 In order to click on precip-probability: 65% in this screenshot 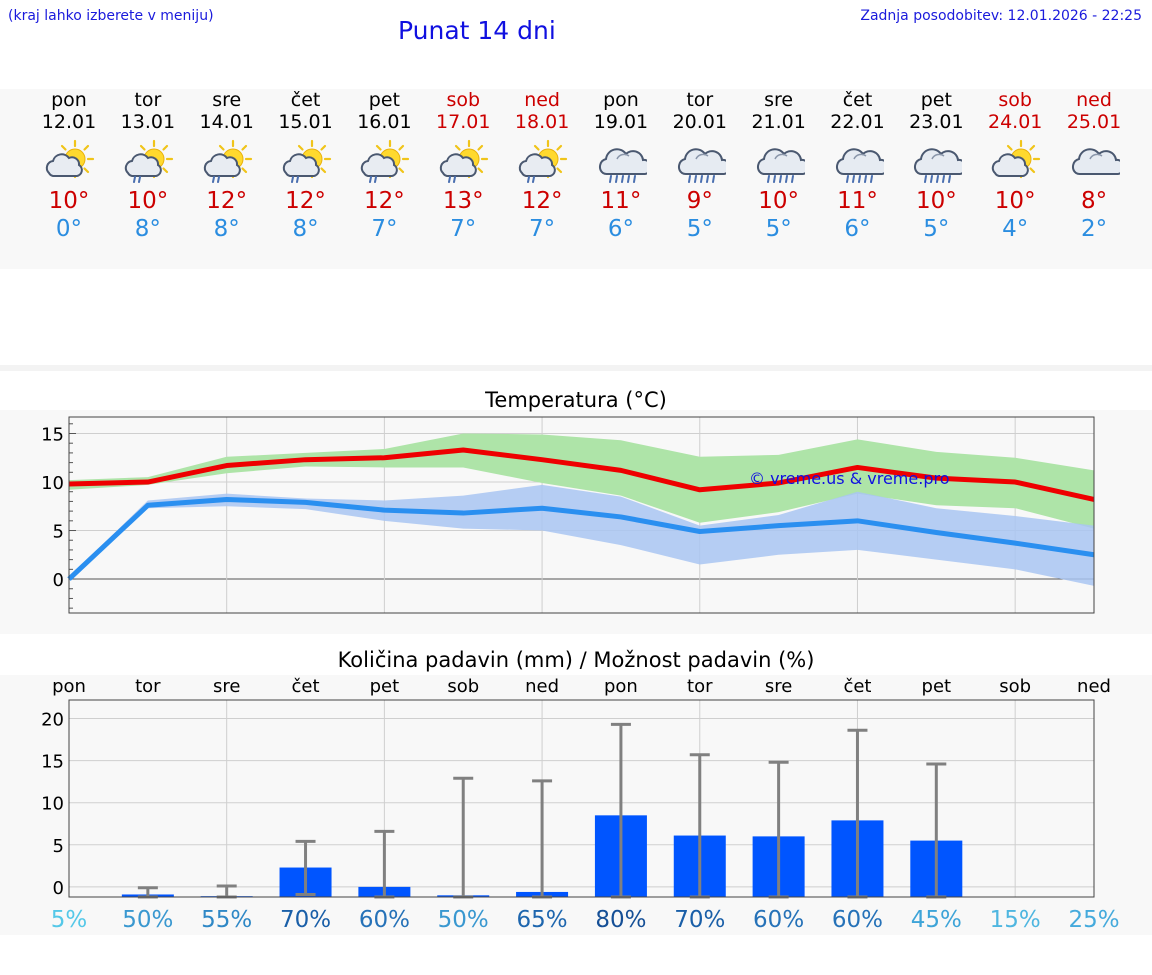, I will do `click(542, 920)`.